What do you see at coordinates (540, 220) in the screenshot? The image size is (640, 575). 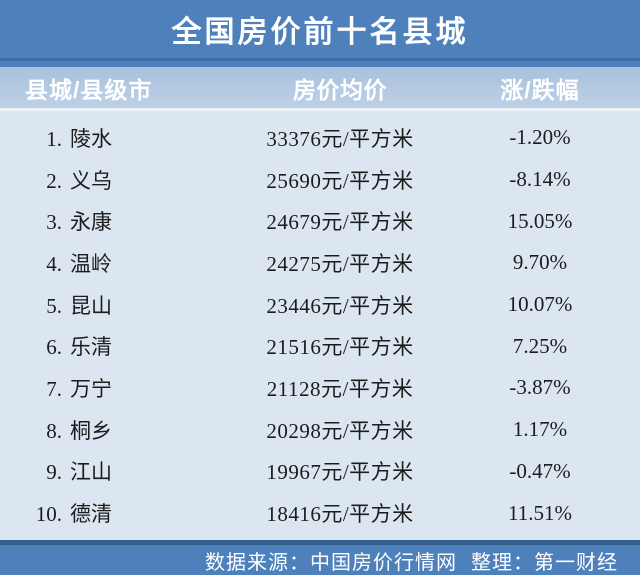 I see `change-value: 15.05%` at bounding box center [540, 220].